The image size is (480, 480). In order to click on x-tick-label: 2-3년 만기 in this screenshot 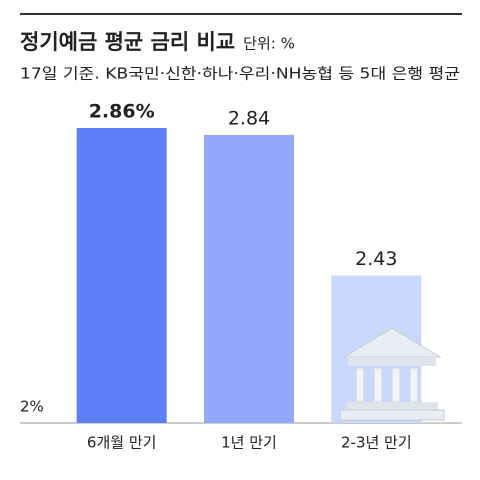, I will do `click(376, 443)`.